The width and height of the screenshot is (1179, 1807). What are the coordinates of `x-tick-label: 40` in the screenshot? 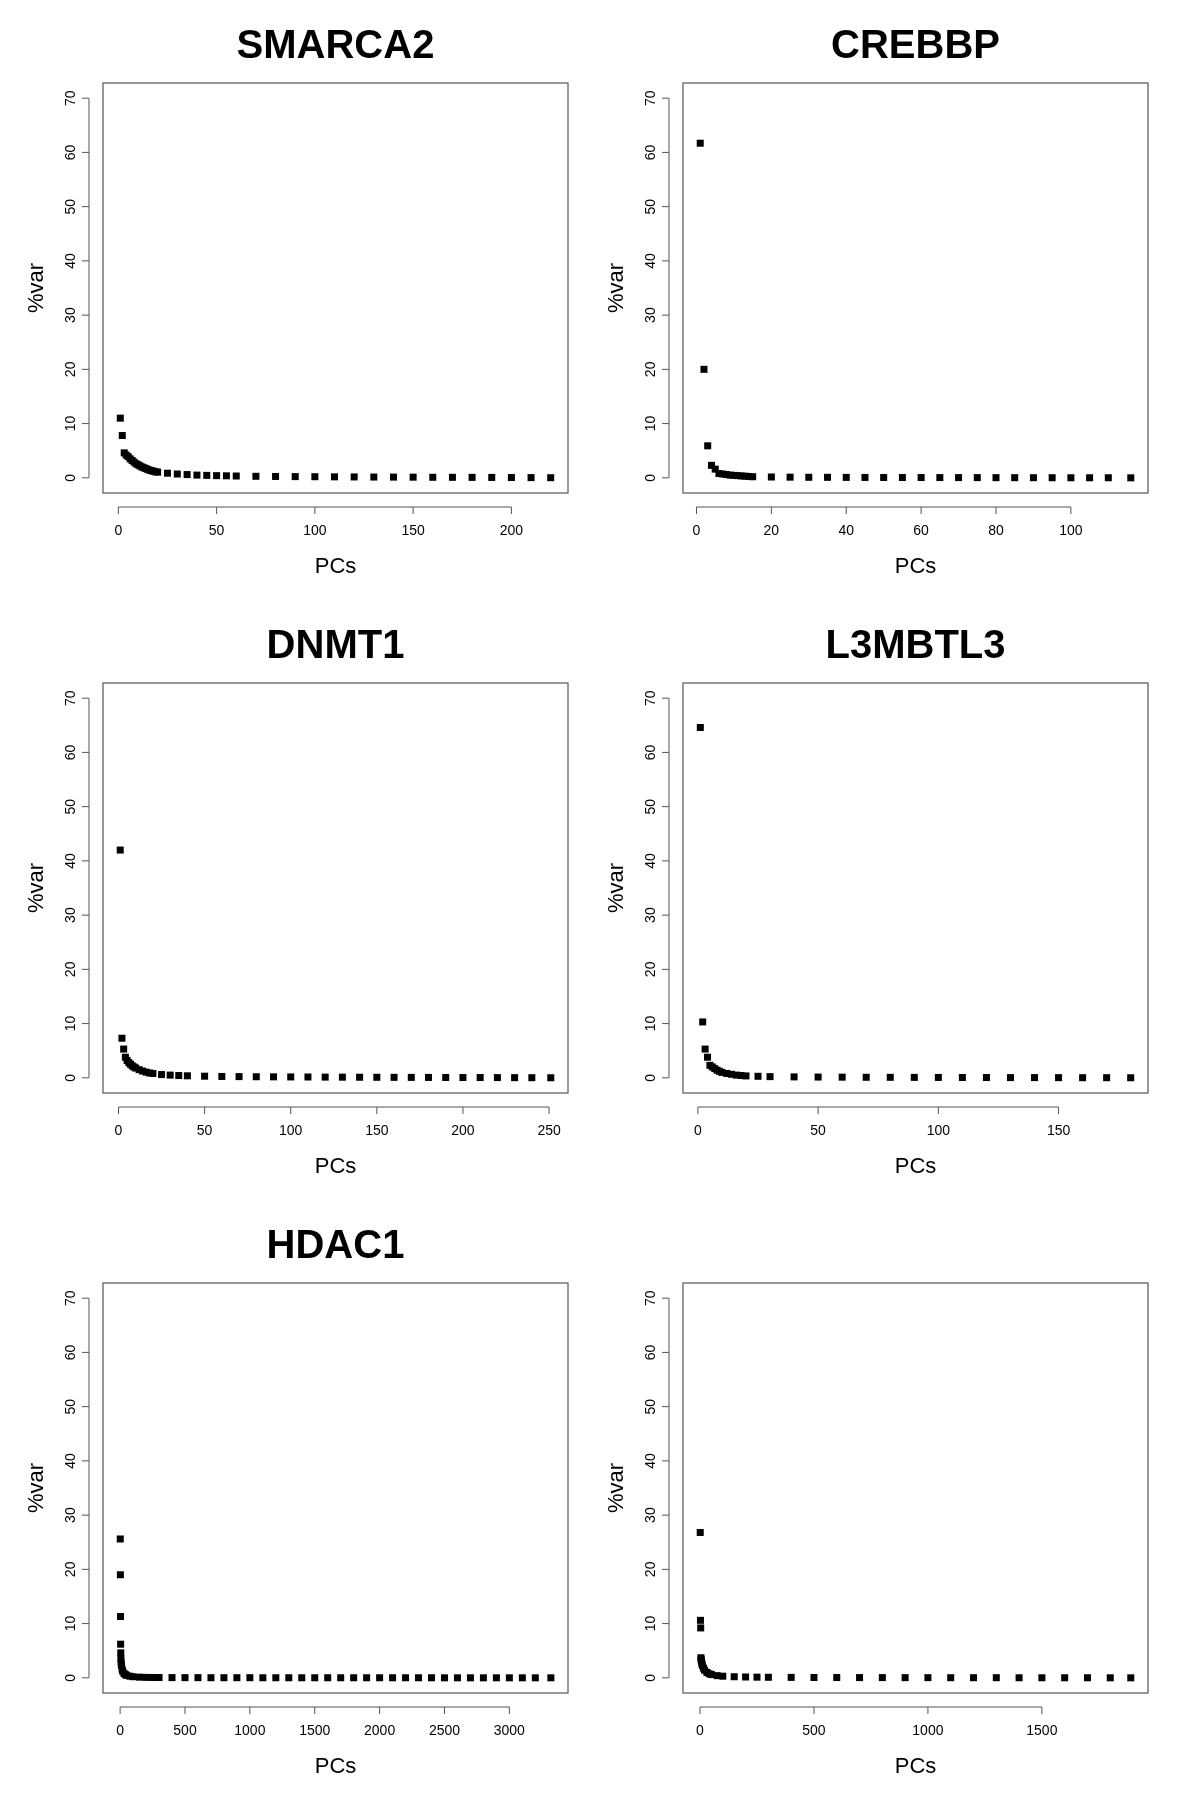 It's located at (846, 530).